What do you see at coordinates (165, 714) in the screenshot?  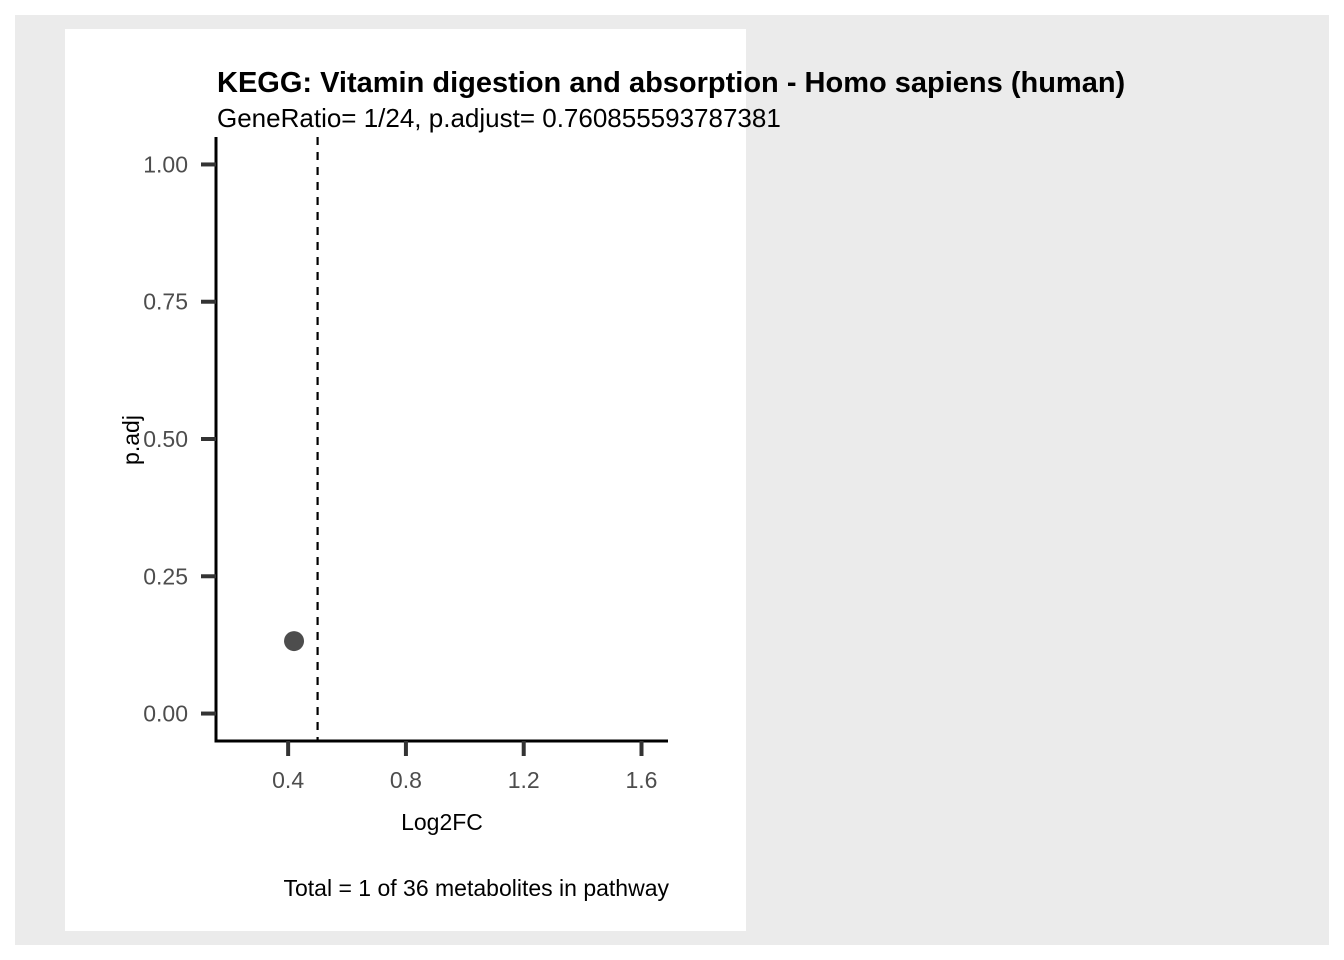 I see `y-tick-label: 0.00` at bounding box center [165, 714].